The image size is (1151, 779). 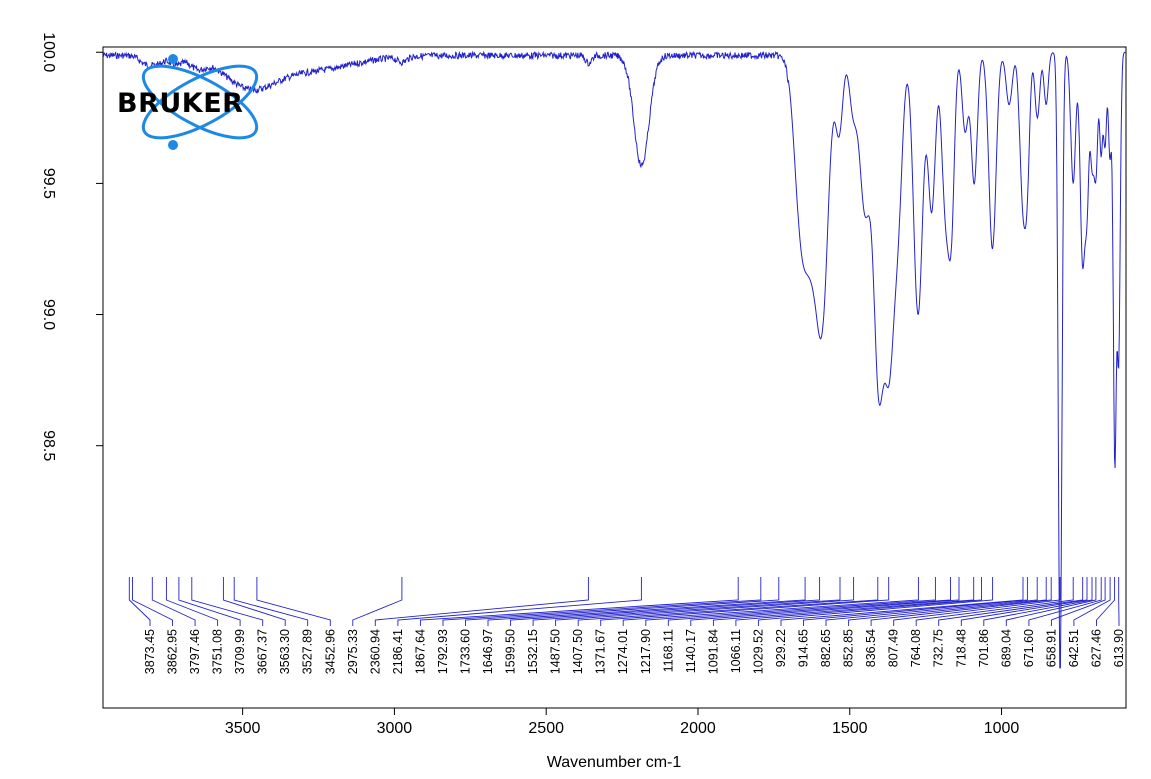 What do you see at coordinates (614, 762) in the screenshot?
I see `x-axis-title: Wavenumber cm-1` at bounding box center [614, 762].